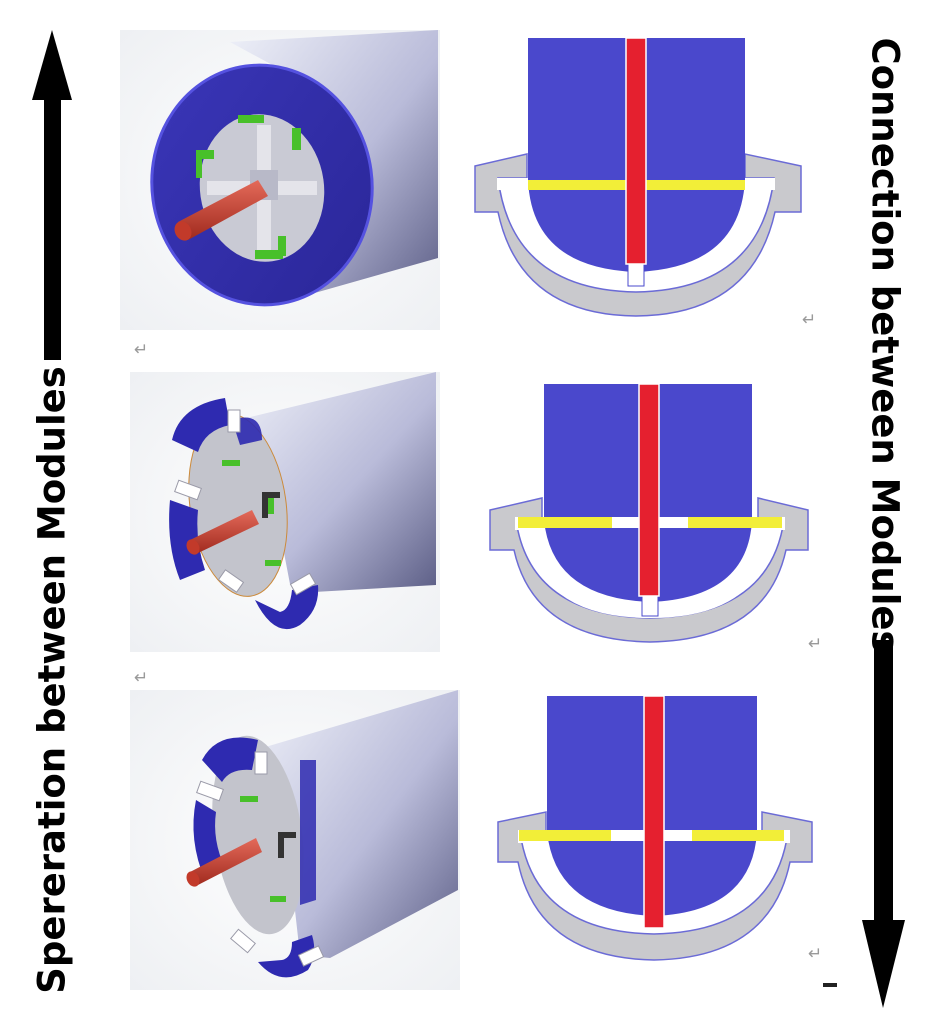  I want to click on section-connected, so click(638, 177).